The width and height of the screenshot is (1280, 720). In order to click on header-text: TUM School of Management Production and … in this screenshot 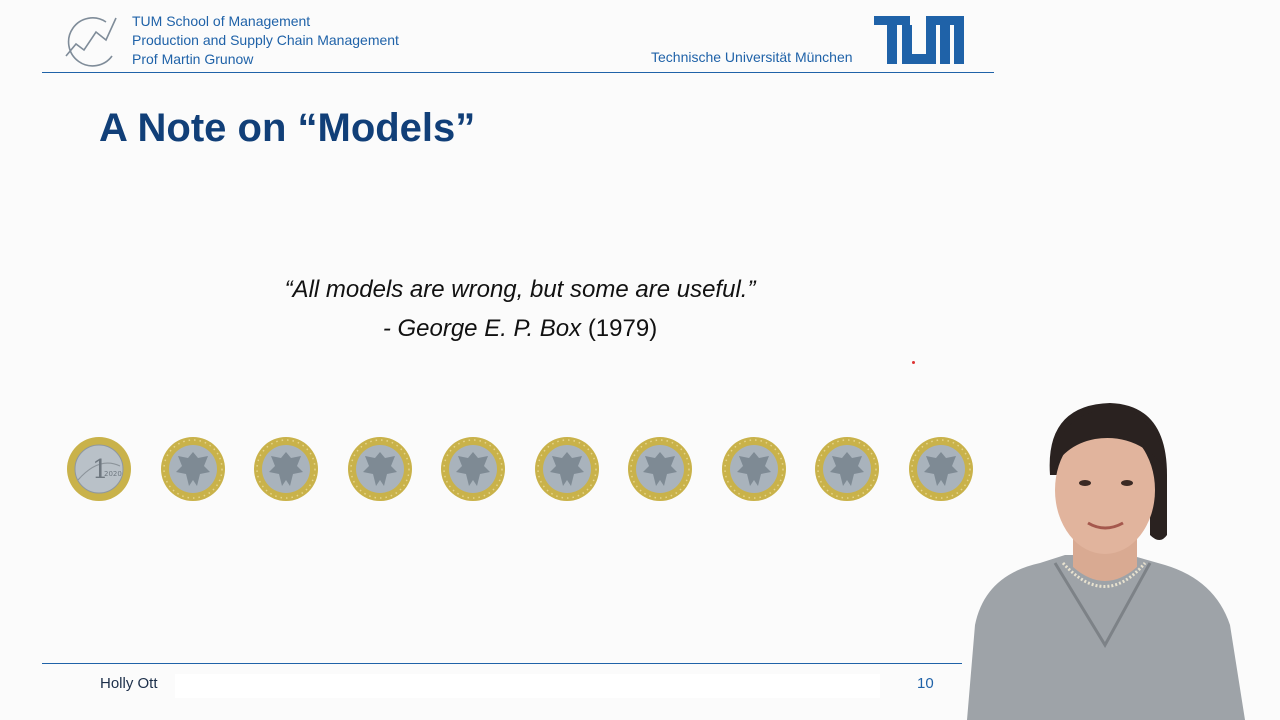, I will do `click(265, 40)`.